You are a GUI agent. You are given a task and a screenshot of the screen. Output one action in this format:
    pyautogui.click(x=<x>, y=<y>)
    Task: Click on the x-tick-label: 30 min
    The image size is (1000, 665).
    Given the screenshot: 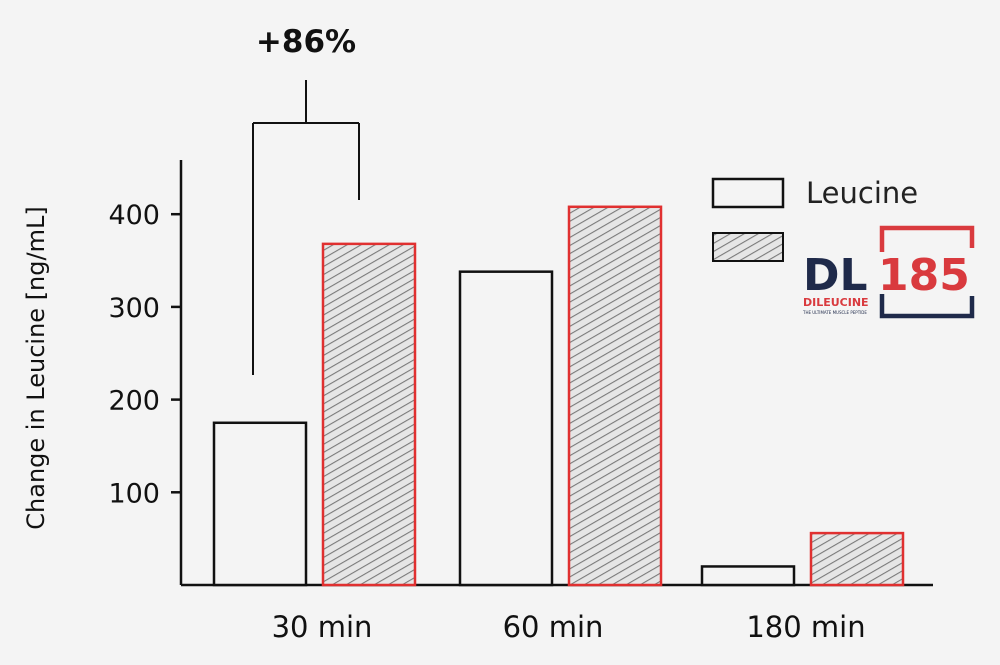 What is the action you would take?
    pyautogui.click(x=322, y=627)
    